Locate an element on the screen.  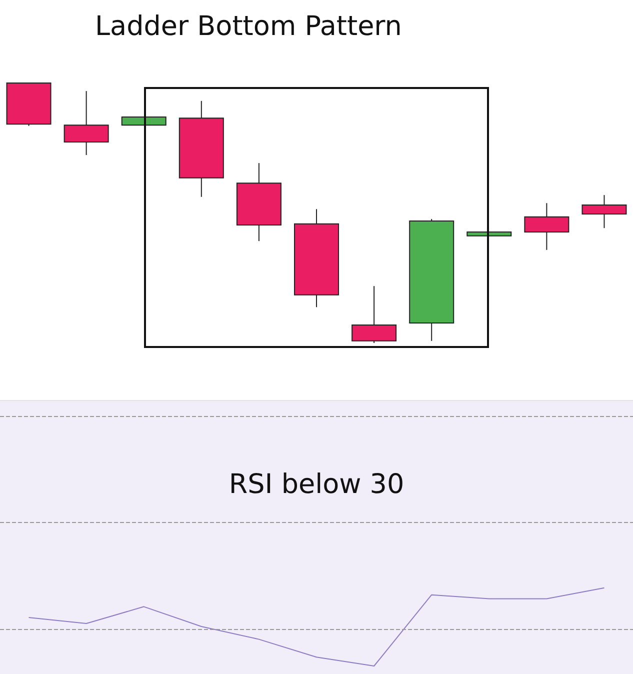
chart-title: Ladder Bottom Pattern is located at coordinates (248, 26).